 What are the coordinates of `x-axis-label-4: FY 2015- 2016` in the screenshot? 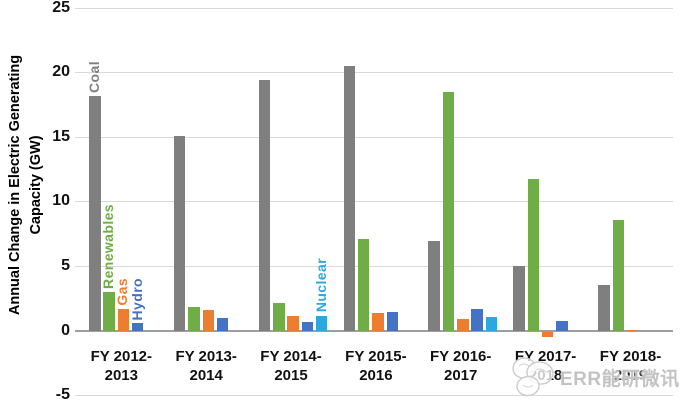 It's located at (376, 366).